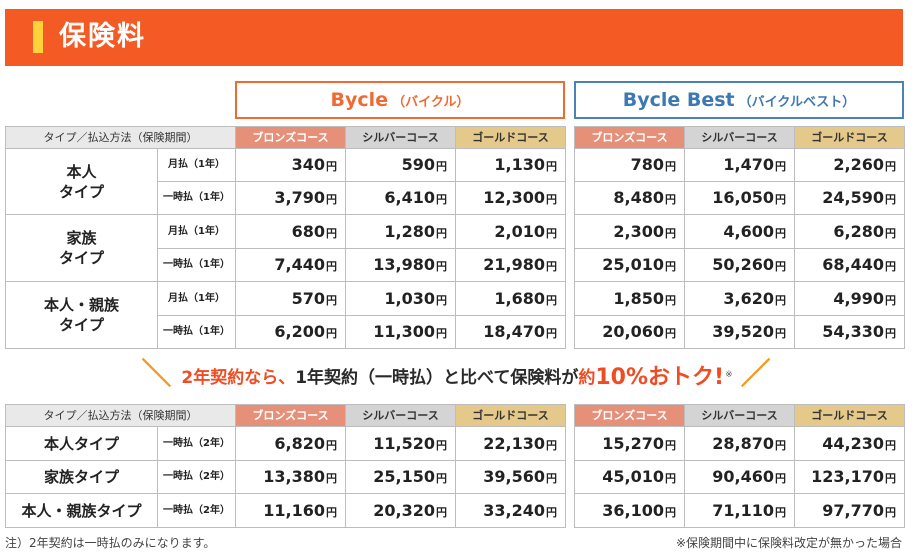 Image resolution: width=912 pixels, height=555 pixels. What do you see at coordinates (755, 374) in the screenshot?
I see `promo-slash-right: ／` at bounding box center [755, 374].